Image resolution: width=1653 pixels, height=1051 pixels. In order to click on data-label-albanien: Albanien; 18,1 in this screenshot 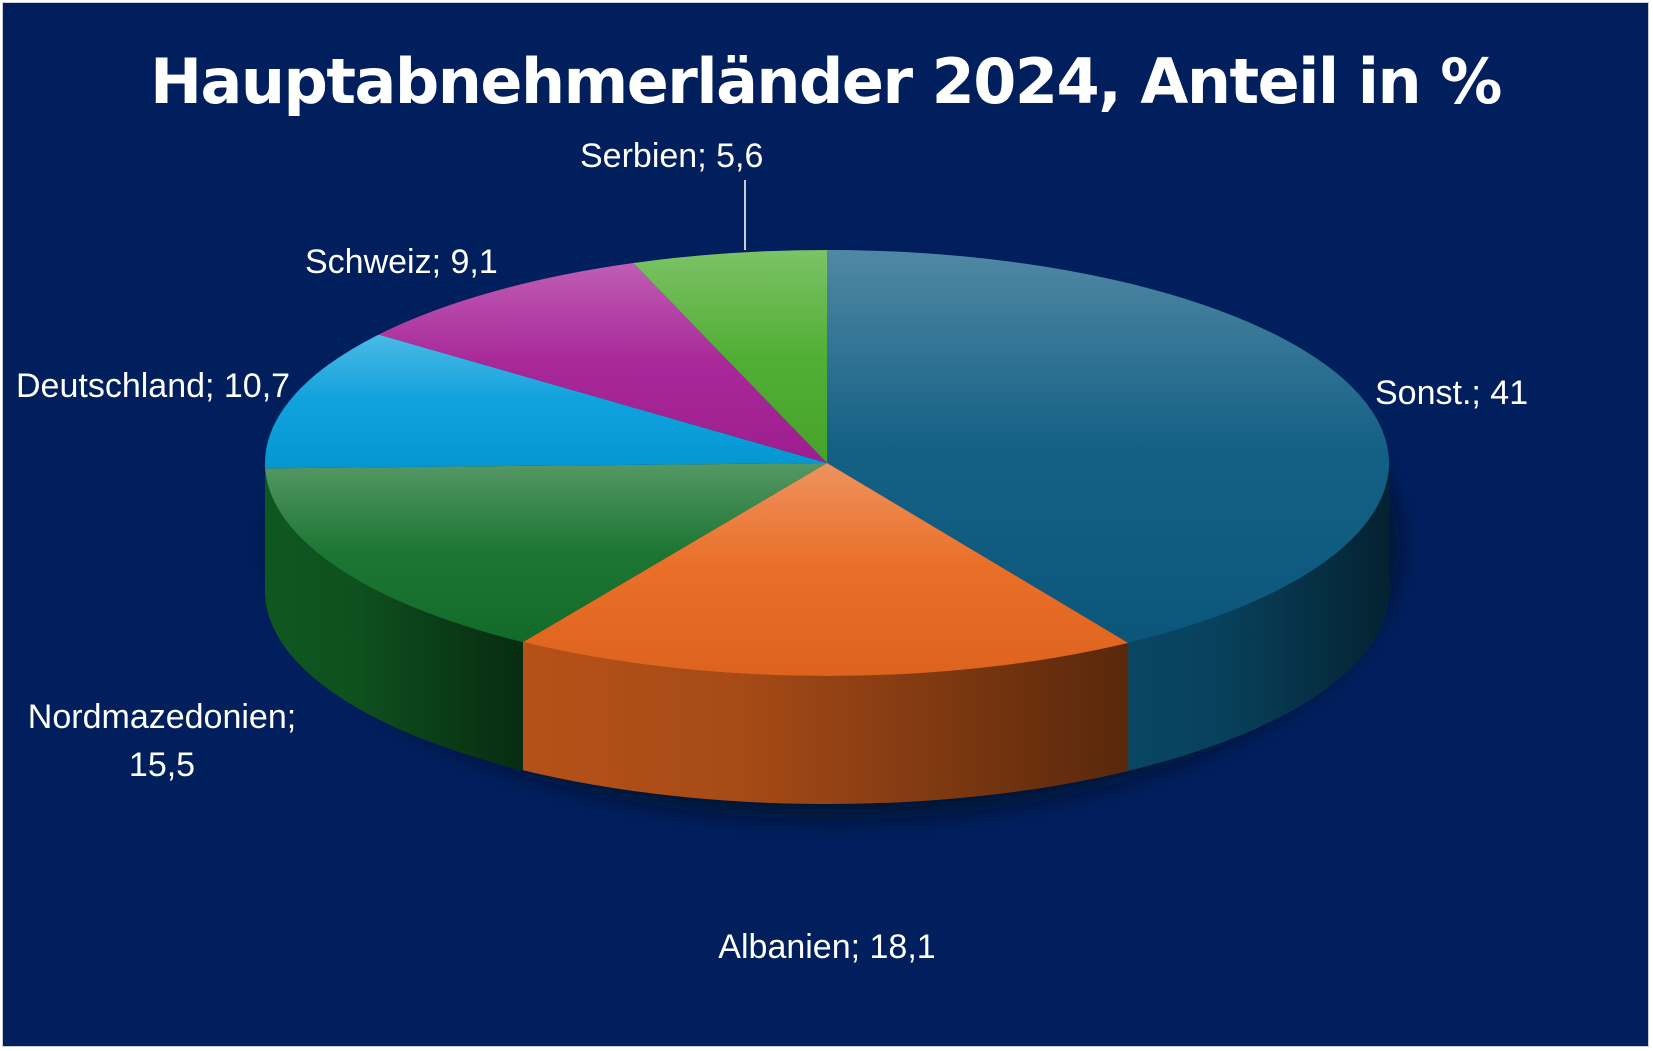, I will do `click(826, 947)`.